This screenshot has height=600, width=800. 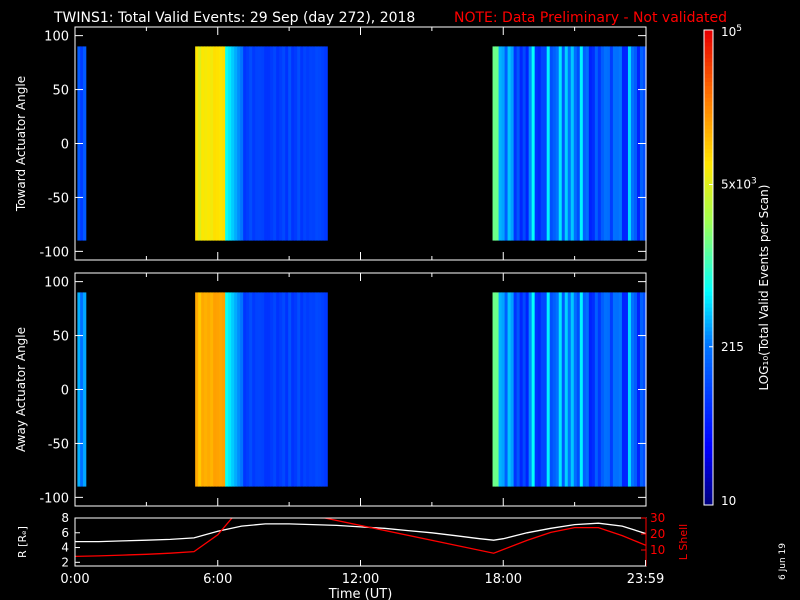 What do you see at coordinates (65, 518) in the screenshot?
I see `y-tick-label: 8` at bounding box center [65, 518].